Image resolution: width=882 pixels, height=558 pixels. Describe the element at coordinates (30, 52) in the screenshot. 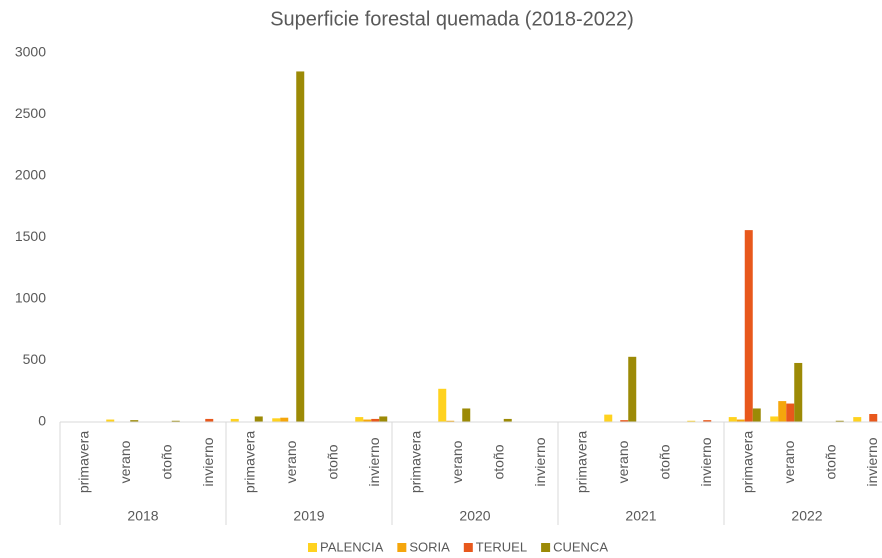

I see `y-tick-label: 3000` at that location.